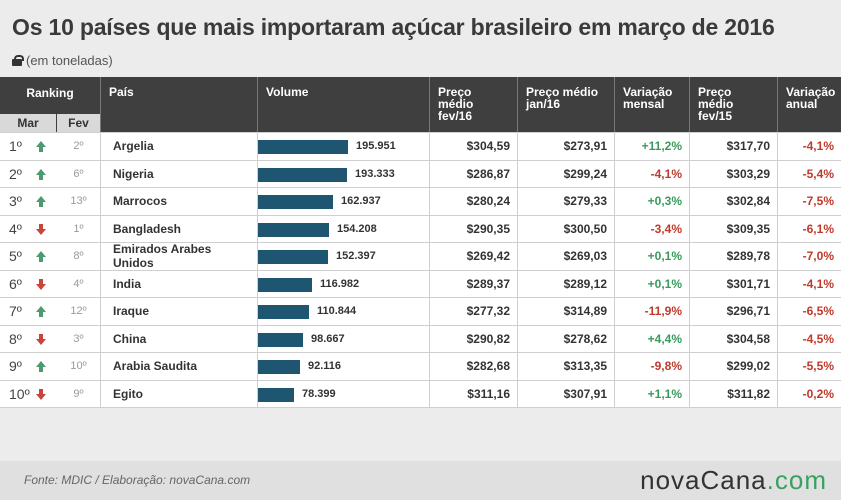 The height and width of the screenshot is (500, 841). I want to click on country-name: Egito, so click(178, 393).